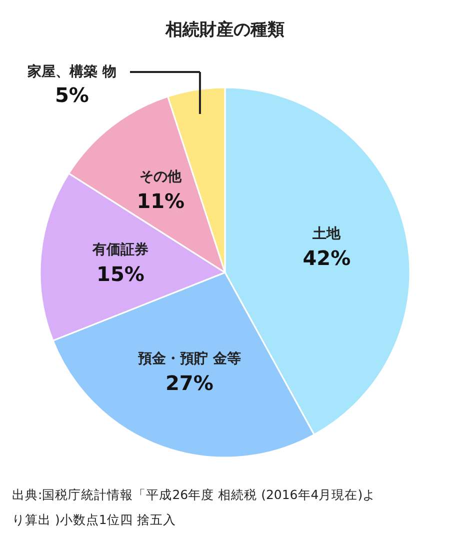 The width and height of the screenshot is (450, 545). What do you see at coordinates (194, 494) in the screenshot?
I see `source-note: 出典:国税庁統計情報「平成26年度 相続税 (2016年4月現在)よ` at bounding box center [194, 494].